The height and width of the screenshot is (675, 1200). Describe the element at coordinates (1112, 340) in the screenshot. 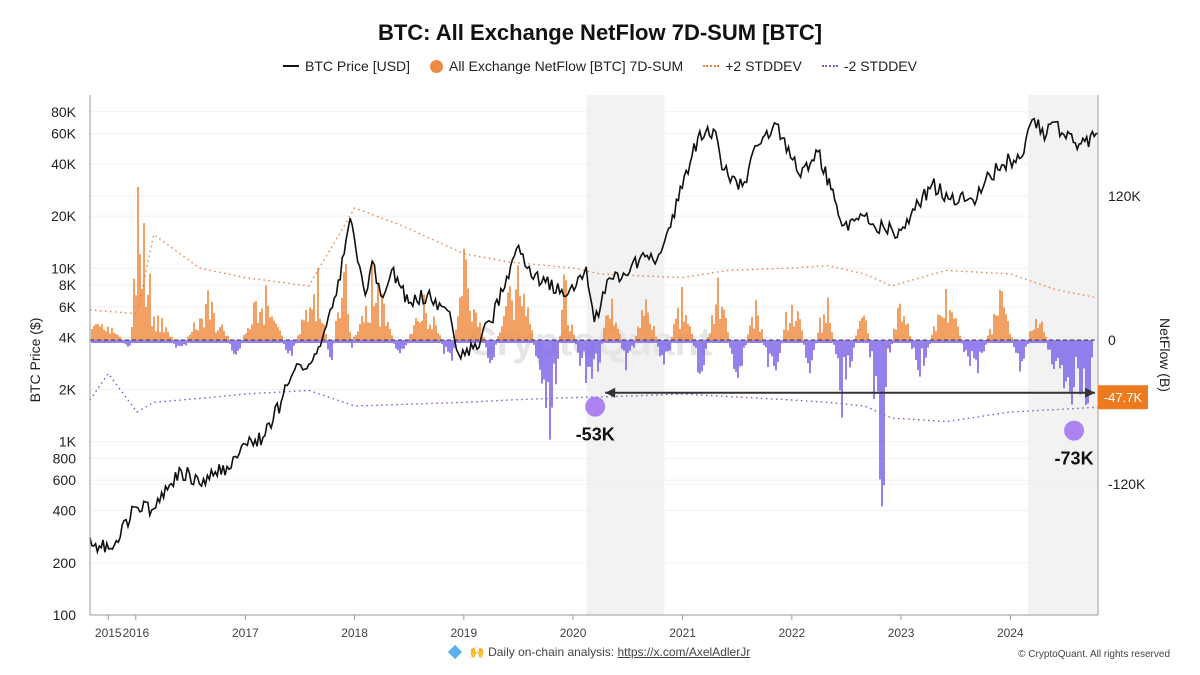

I see `y-right-tick-label: 0` at that location.